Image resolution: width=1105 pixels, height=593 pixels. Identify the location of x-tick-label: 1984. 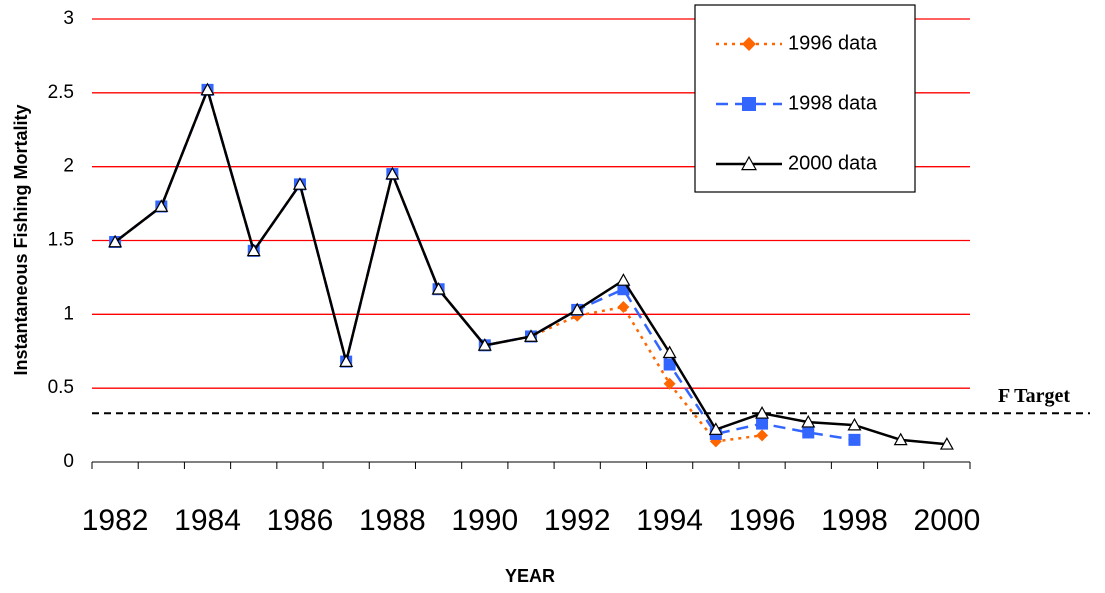
(207, 520).